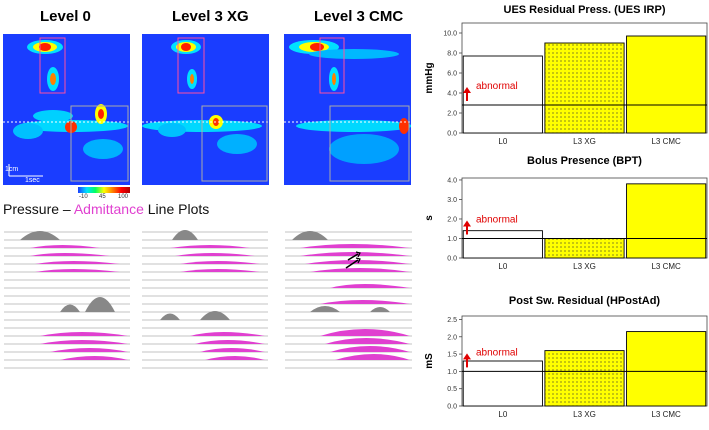 This screenshot has height=430, width=709. What do you see at coordinates (12, 169) in the screenshot?
I see `scale-distance-label: 1cm` at bounding box center [12, 169].